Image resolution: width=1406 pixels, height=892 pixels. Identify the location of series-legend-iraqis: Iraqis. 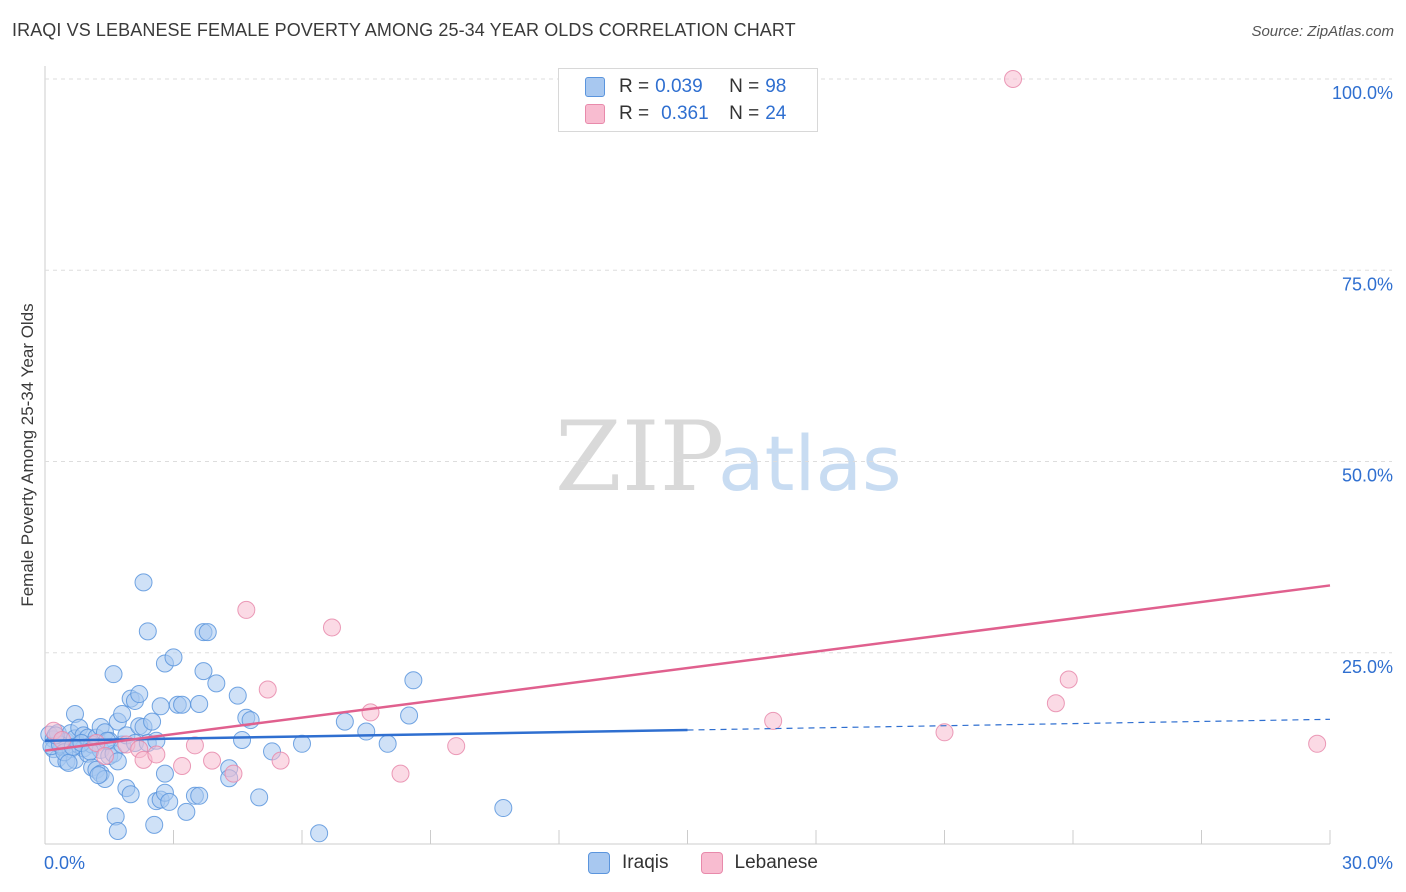
(628, 863).